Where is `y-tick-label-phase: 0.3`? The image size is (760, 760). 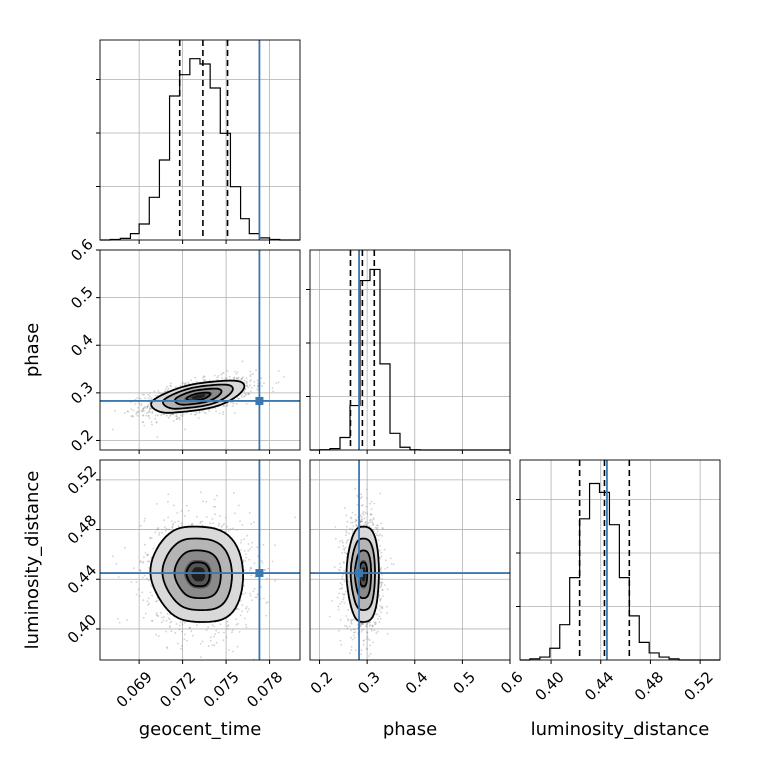 y-tick-label-phase: 0.3 is located at coordinates (82, 393).